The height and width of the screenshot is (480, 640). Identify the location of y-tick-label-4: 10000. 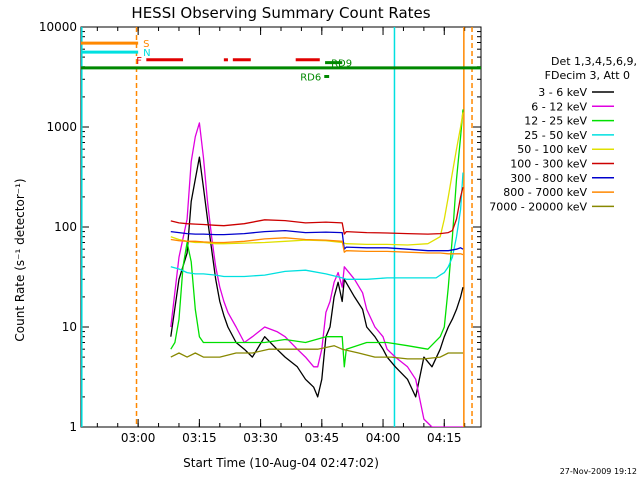
(58, 27).